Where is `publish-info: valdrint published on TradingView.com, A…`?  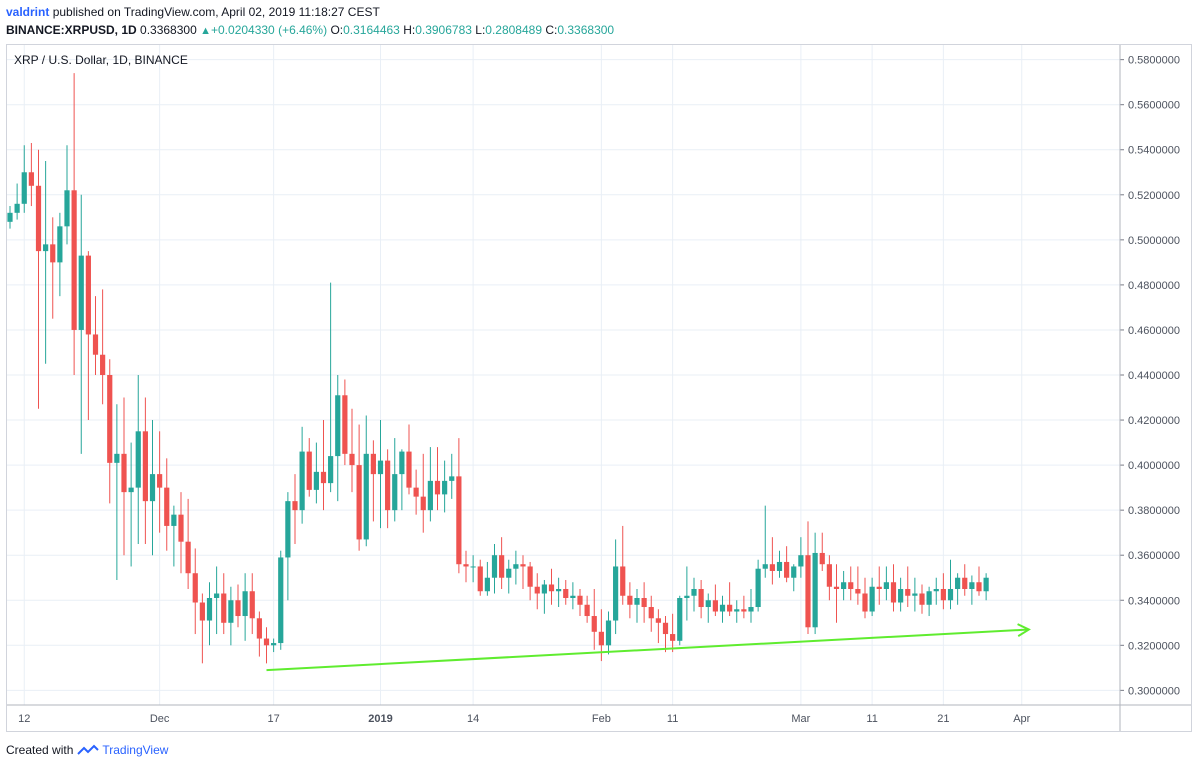 publish-info: valdrint published on TradingView.com, A… is located at coordinates (193, 12).